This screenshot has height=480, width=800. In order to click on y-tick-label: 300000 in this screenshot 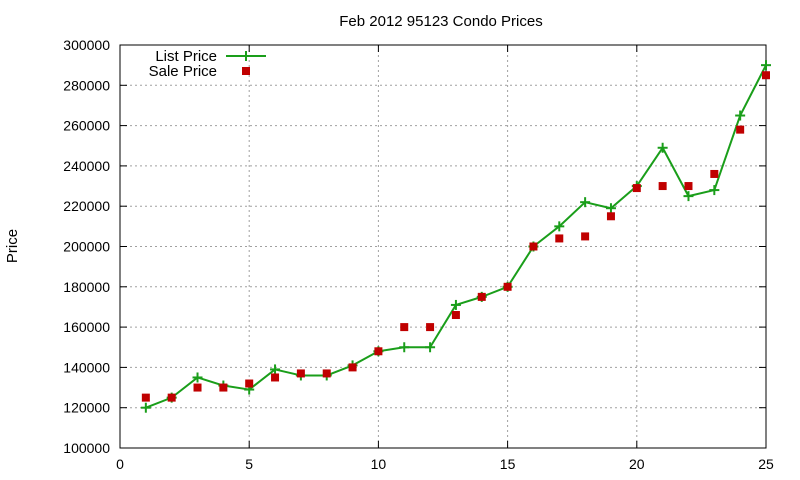, I will do `click(86, 45)`.